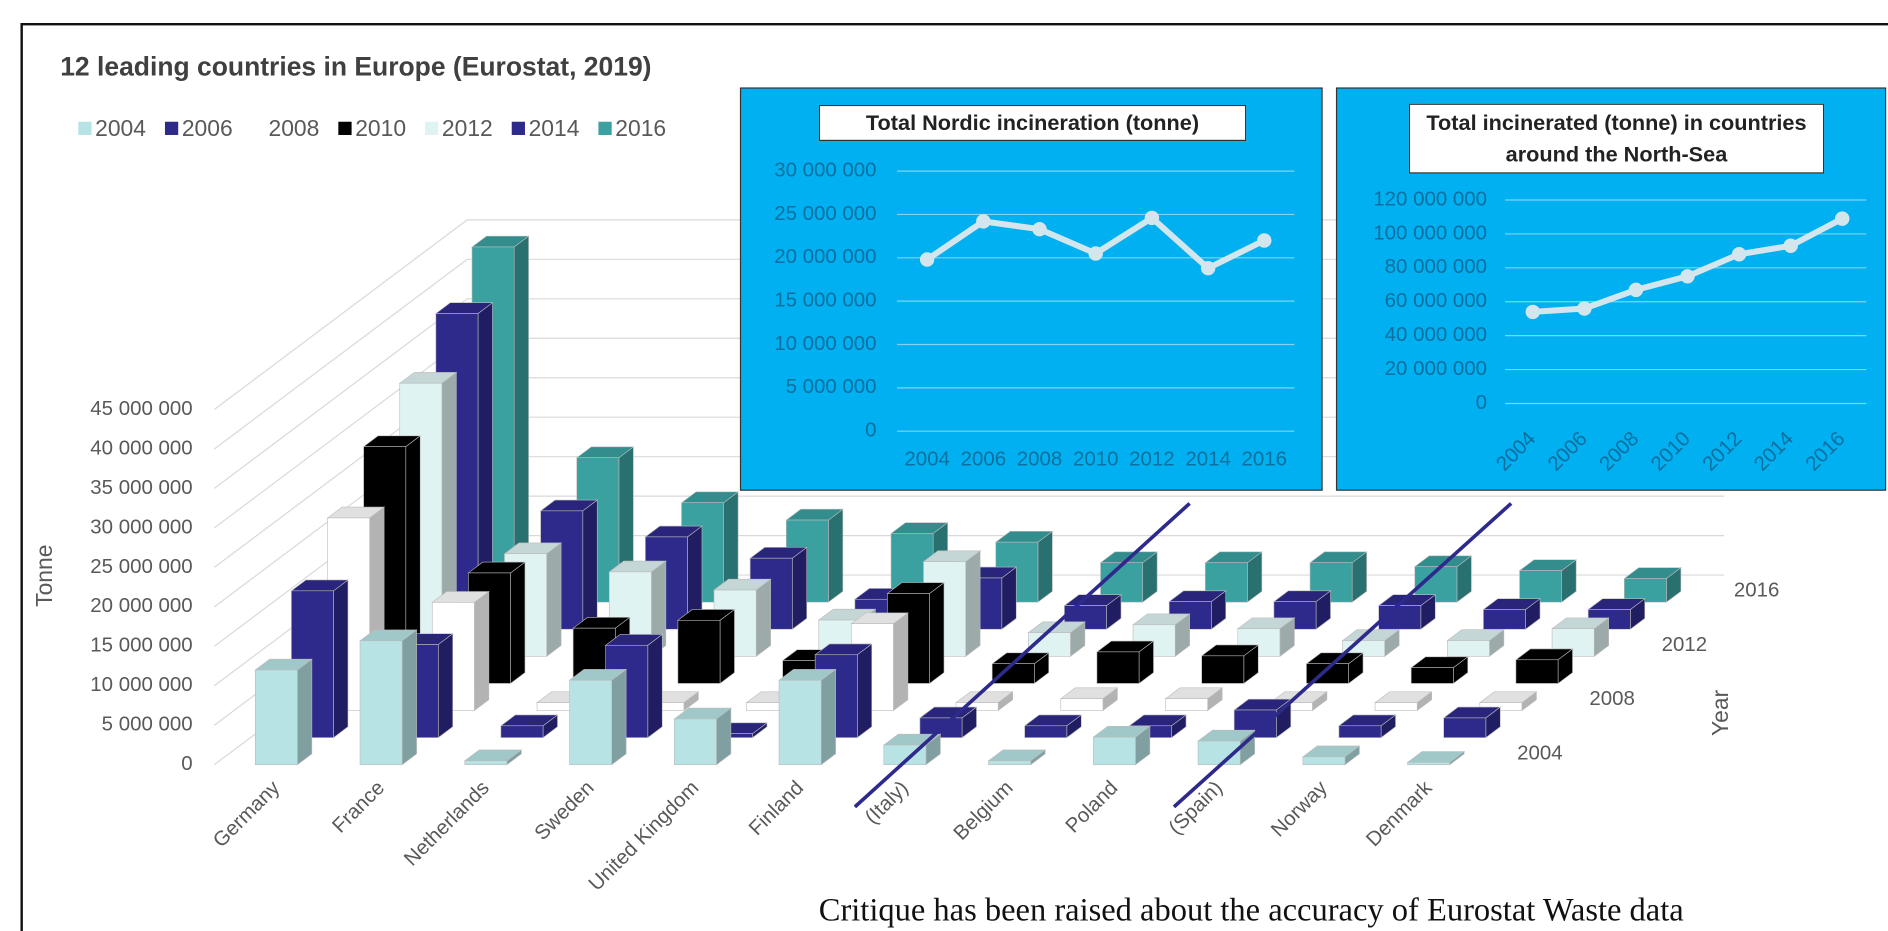 The image size is (1888, 931). Describe the element at coordinates (1208, 458) in the screenshot. I see `x-tick-label: 2014` at that location.